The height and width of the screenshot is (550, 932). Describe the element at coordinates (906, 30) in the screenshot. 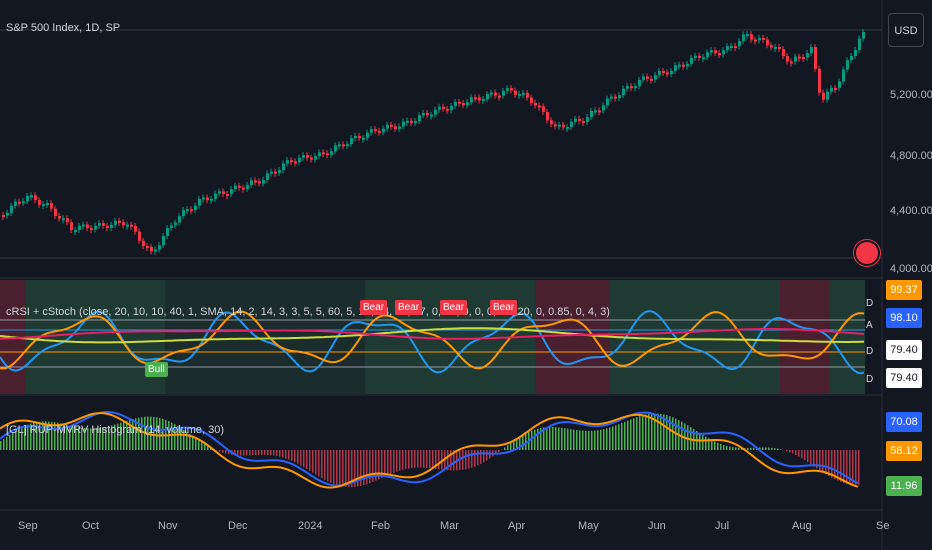

I see `currency-button: USD` at that location.